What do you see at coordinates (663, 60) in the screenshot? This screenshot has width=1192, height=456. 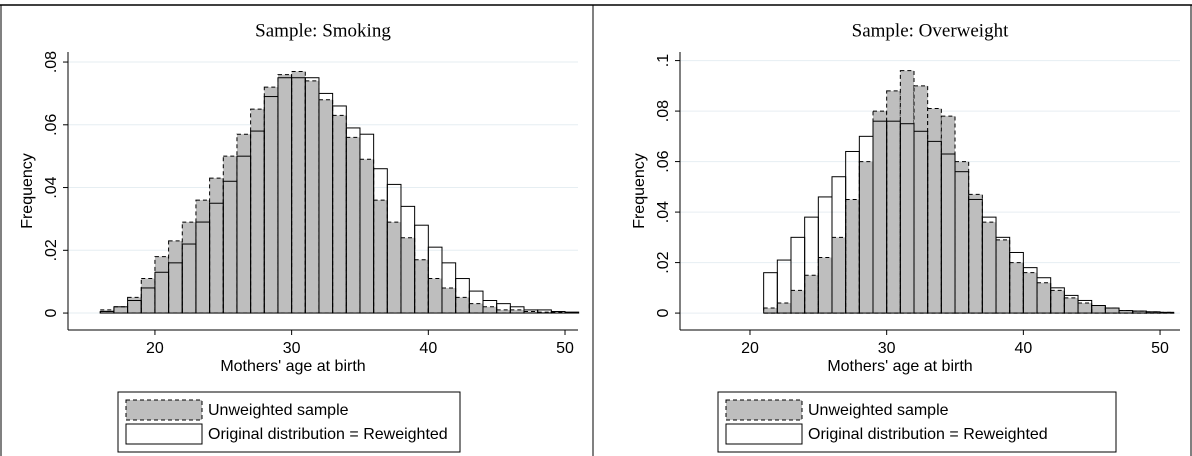 I see `y-tick-label: .1` at bounding box center [663, 60].